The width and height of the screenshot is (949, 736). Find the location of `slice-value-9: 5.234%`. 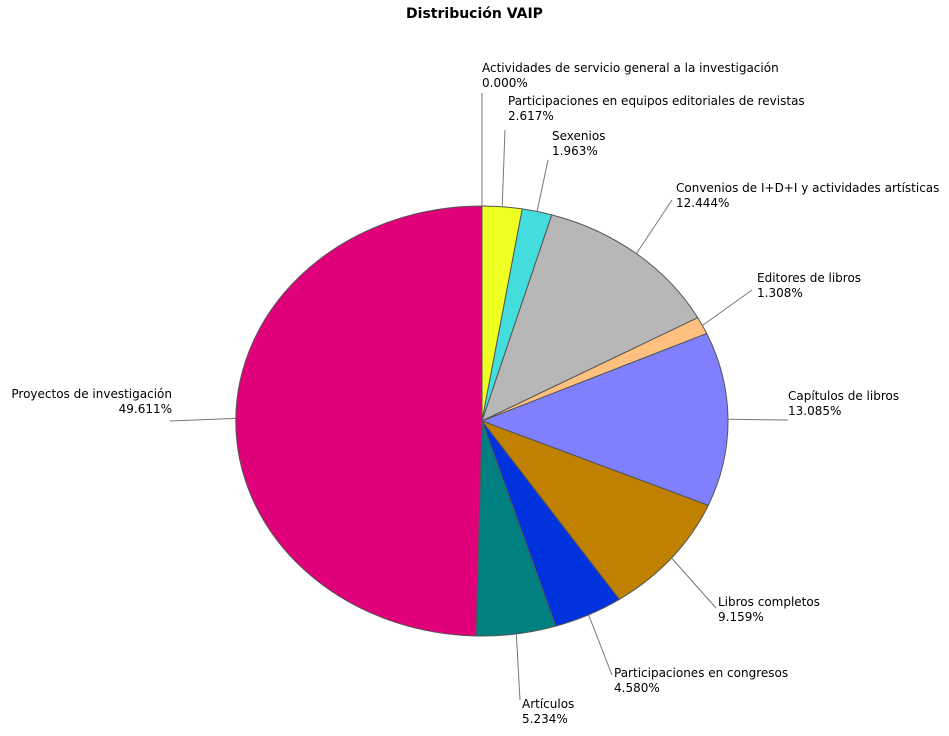

slice-value-9: 5.234% is located at coordinates (545, 719).